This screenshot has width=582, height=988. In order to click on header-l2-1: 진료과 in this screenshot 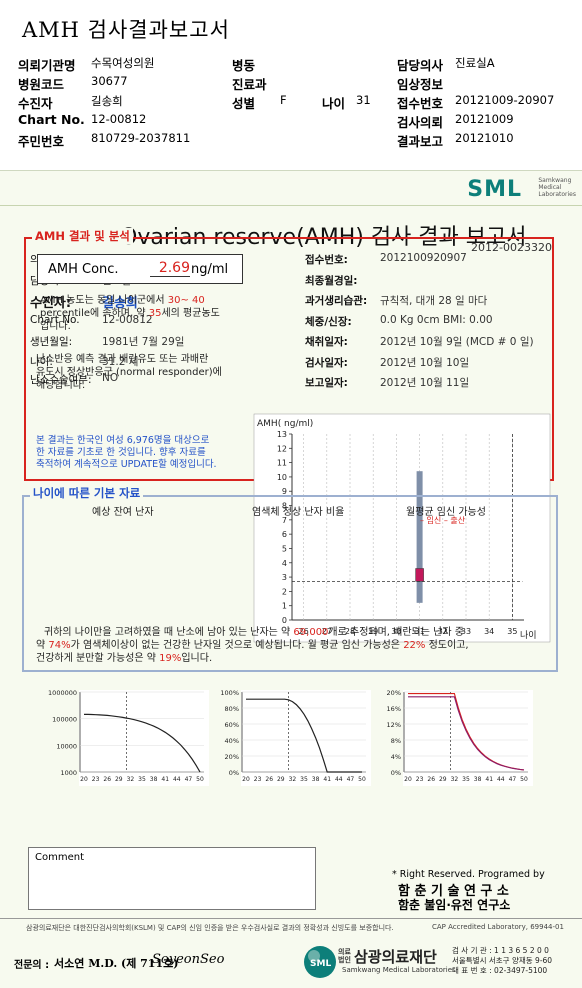, I will do `click(249, 84)`.